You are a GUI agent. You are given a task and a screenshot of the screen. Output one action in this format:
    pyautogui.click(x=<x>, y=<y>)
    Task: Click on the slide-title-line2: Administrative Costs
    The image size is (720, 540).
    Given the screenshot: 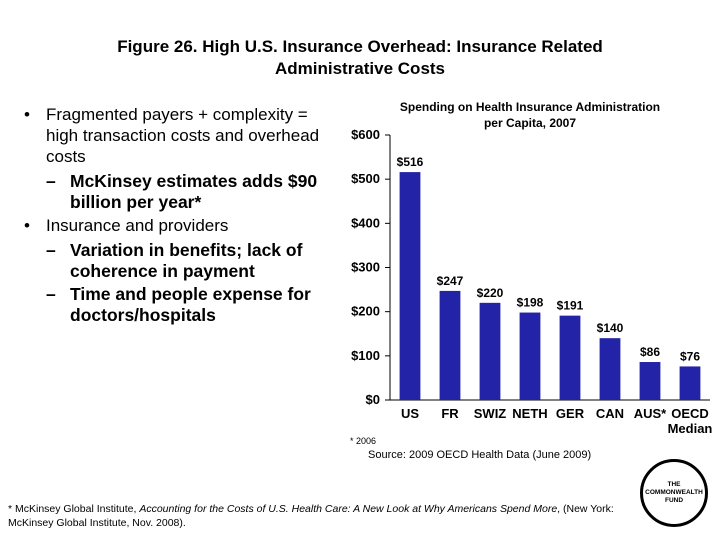 What is the action you would take?
    pyautogui.click(x=360, y=68)
    